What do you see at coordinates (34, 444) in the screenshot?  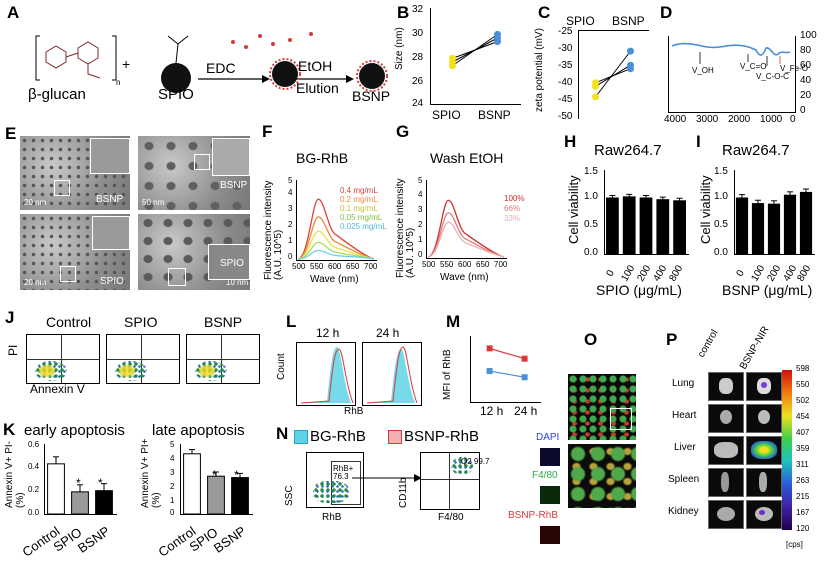 I see `k1-ytick: 0.6` at bounding box center [34, 444].